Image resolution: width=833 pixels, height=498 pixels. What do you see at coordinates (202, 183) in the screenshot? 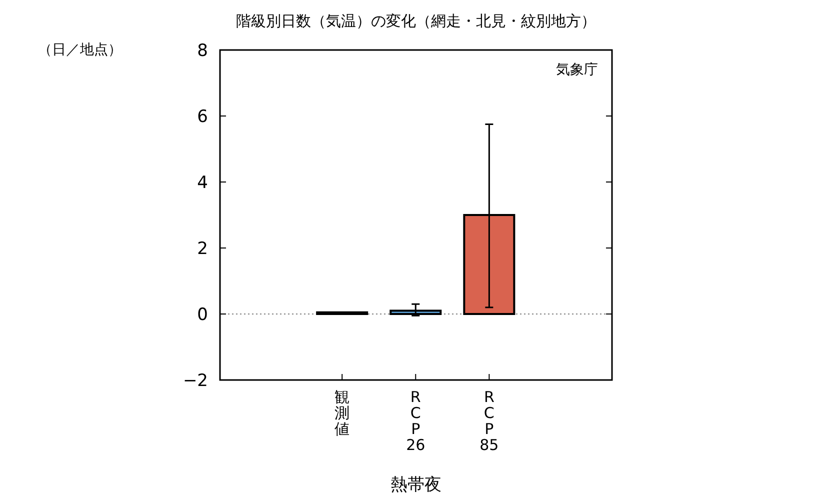
I see `y-tick-label: 4` at bounding box center [202, 183].